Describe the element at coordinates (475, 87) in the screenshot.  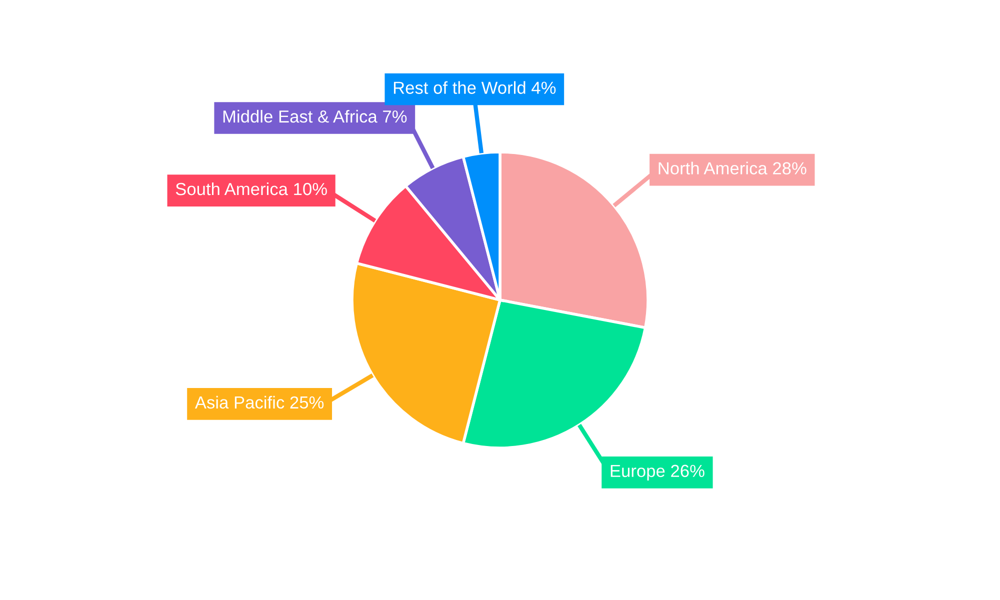
I see `slice-label: Rest of the World 4%` at that location.